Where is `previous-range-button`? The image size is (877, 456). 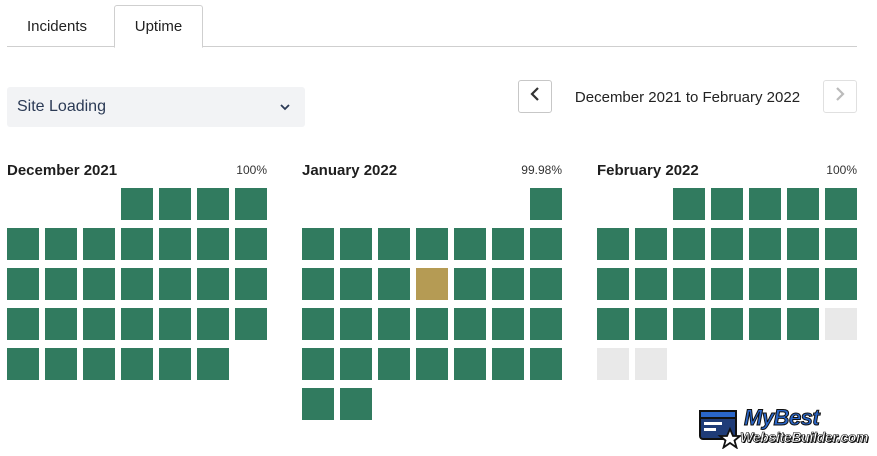
previous-range-button is located at coordinates (535, 96).